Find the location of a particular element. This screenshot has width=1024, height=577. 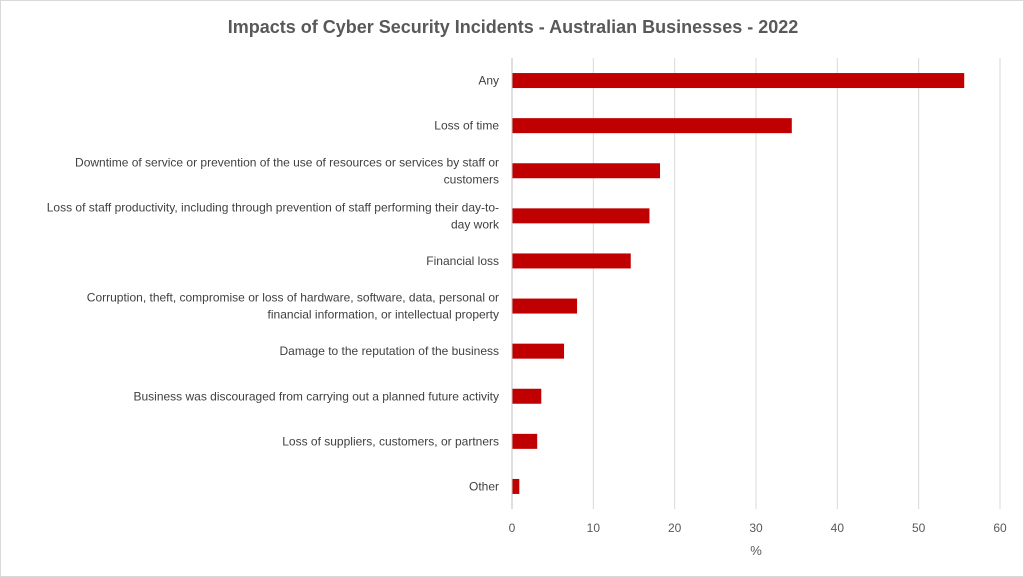

x-tick-label-3: 30 is located at coordinates (756, 528).